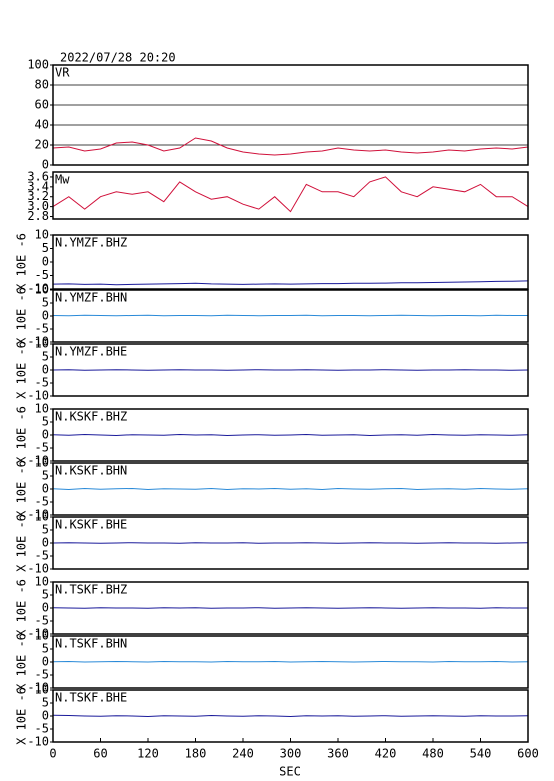 The height and width of the screenshot is (781, 554). What do you see at coordinates (38, 216) in the screenshot?
I see `y-tick-label: 2.8` at bounding box center [38, 216].